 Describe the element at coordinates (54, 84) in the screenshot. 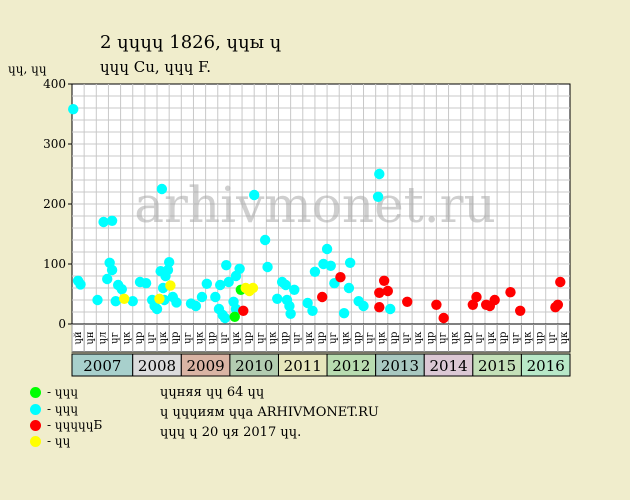

I see `y-tick-label: 400` at that location.